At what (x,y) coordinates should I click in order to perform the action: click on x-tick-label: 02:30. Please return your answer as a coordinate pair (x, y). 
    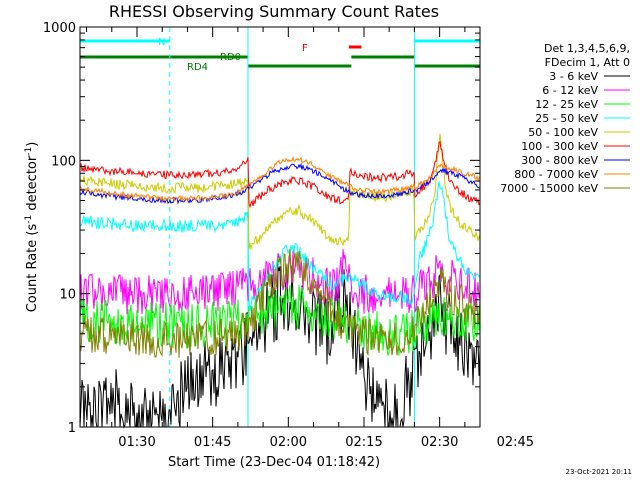
    Looking at the image, I should click on (439, 442).